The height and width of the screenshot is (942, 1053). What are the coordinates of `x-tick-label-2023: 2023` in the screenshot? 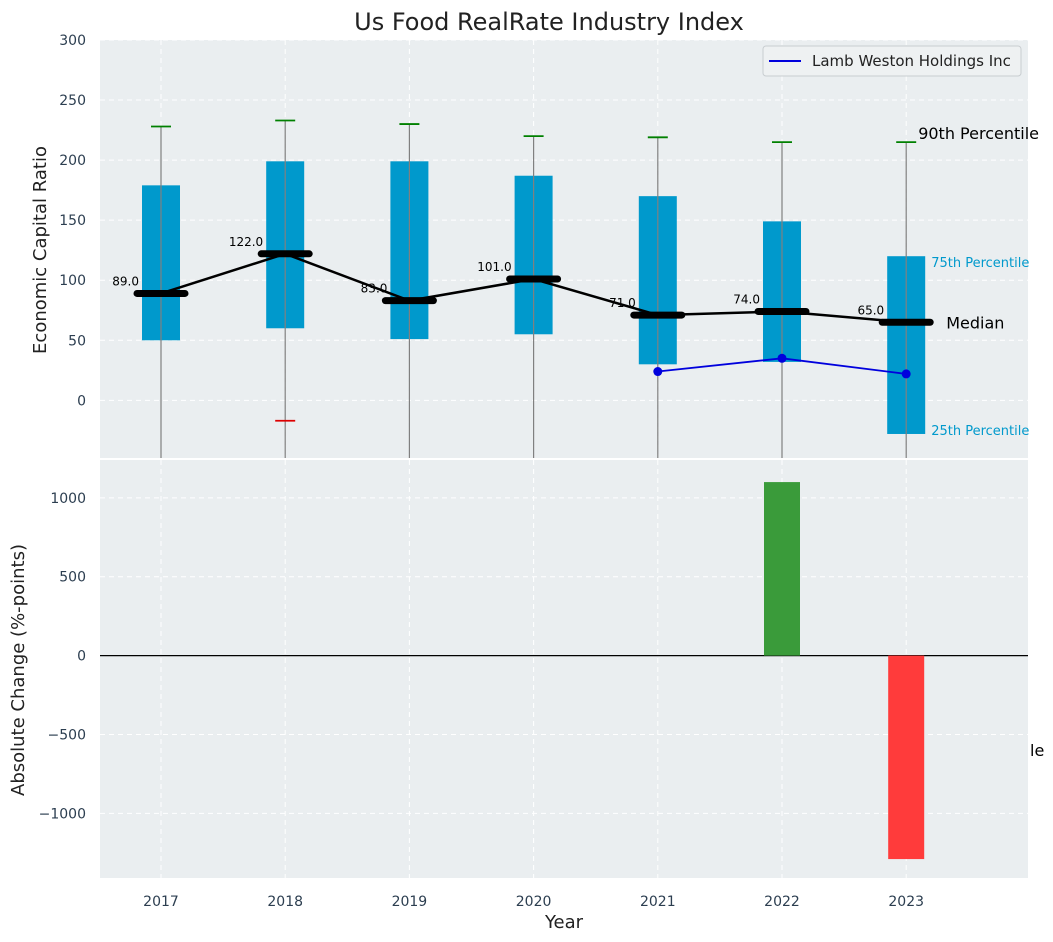 It's located at (906, 902).